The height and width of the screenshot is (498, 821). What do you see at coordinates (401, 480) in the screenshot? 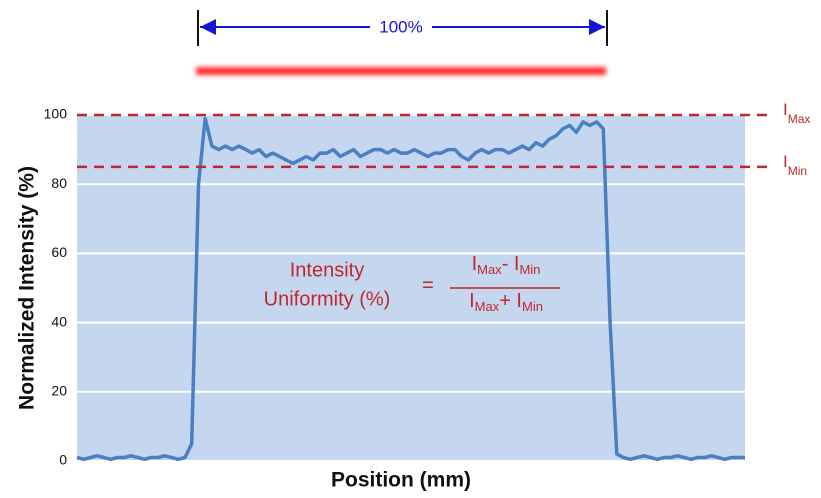
I see `x-axis-label: Position (mm)` at bounding box center [401, 480].